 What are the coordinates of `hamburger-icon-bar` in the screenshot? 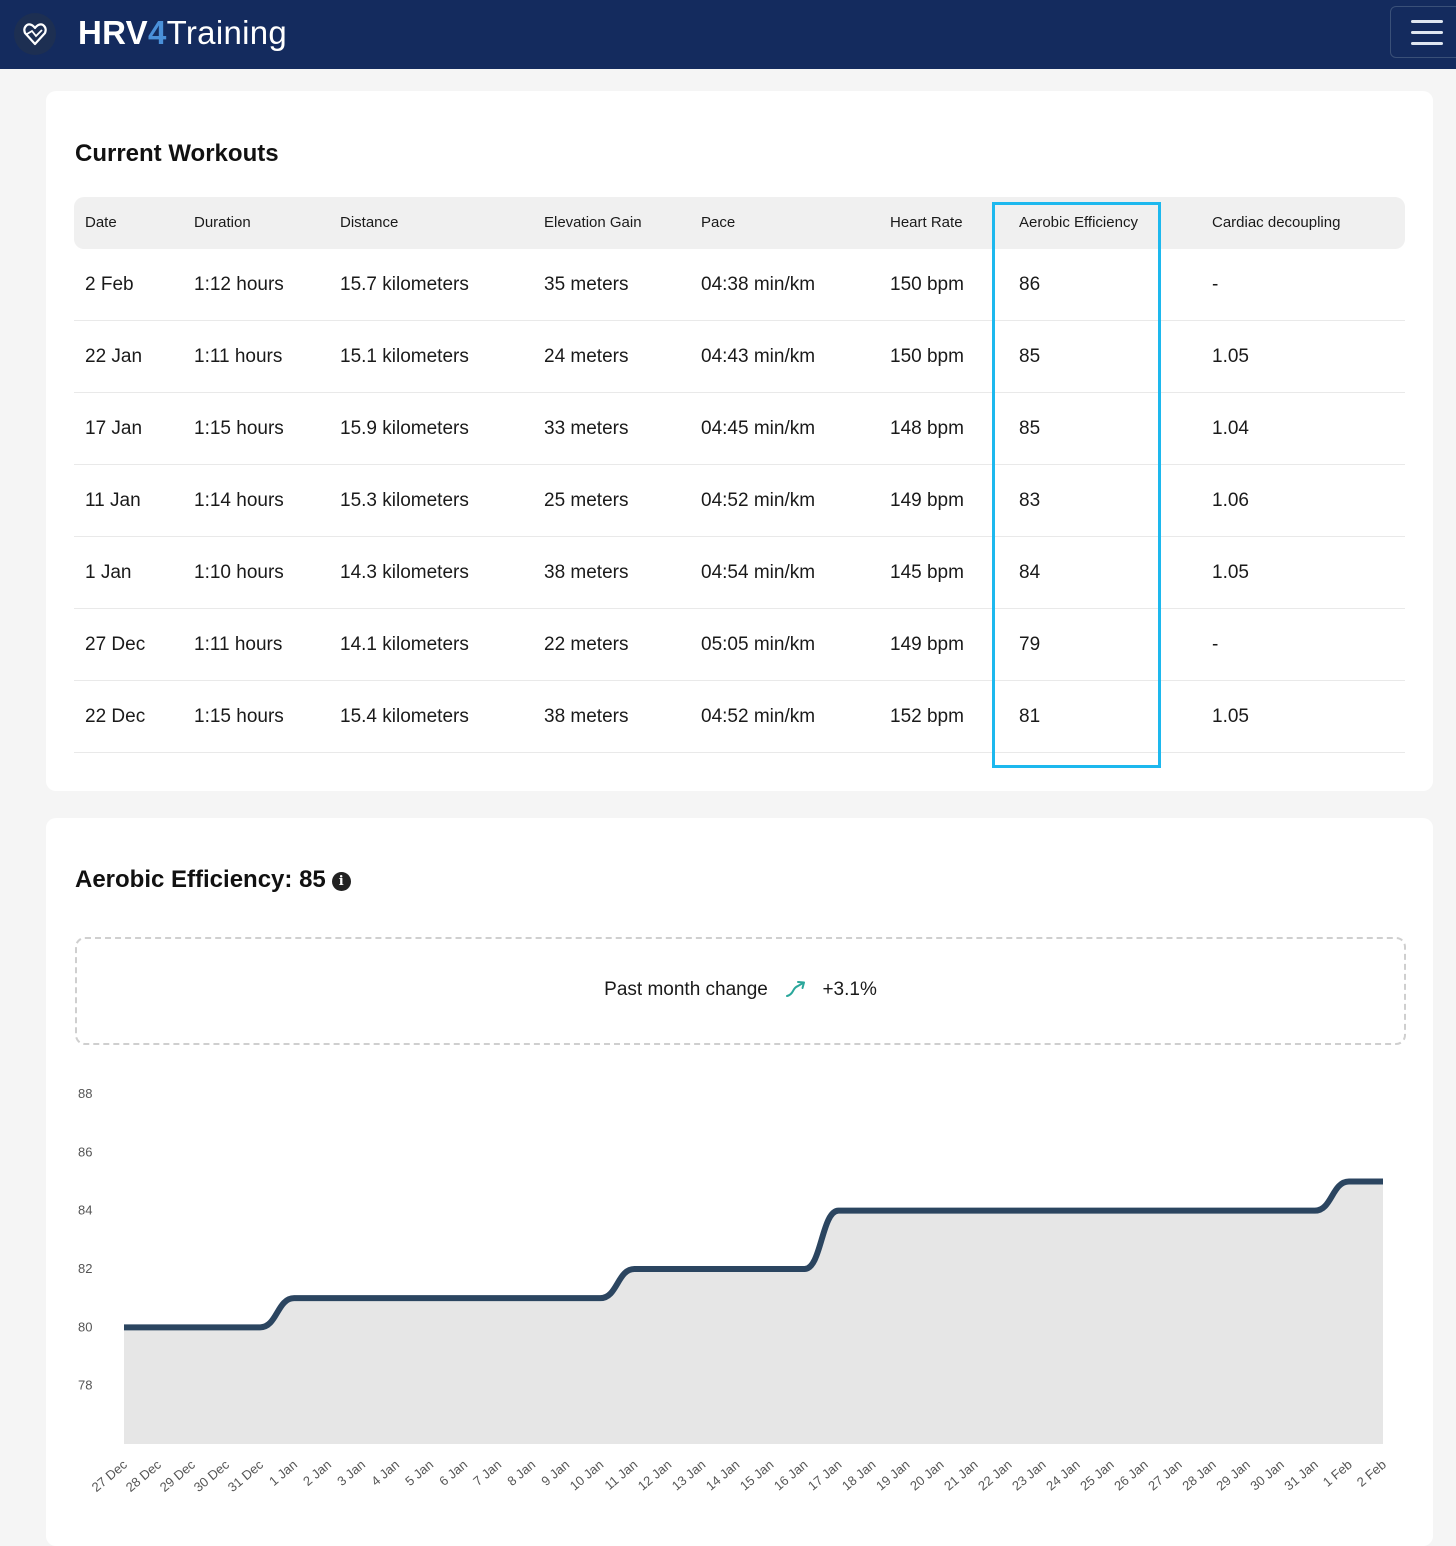 It's located at (1427, 32).